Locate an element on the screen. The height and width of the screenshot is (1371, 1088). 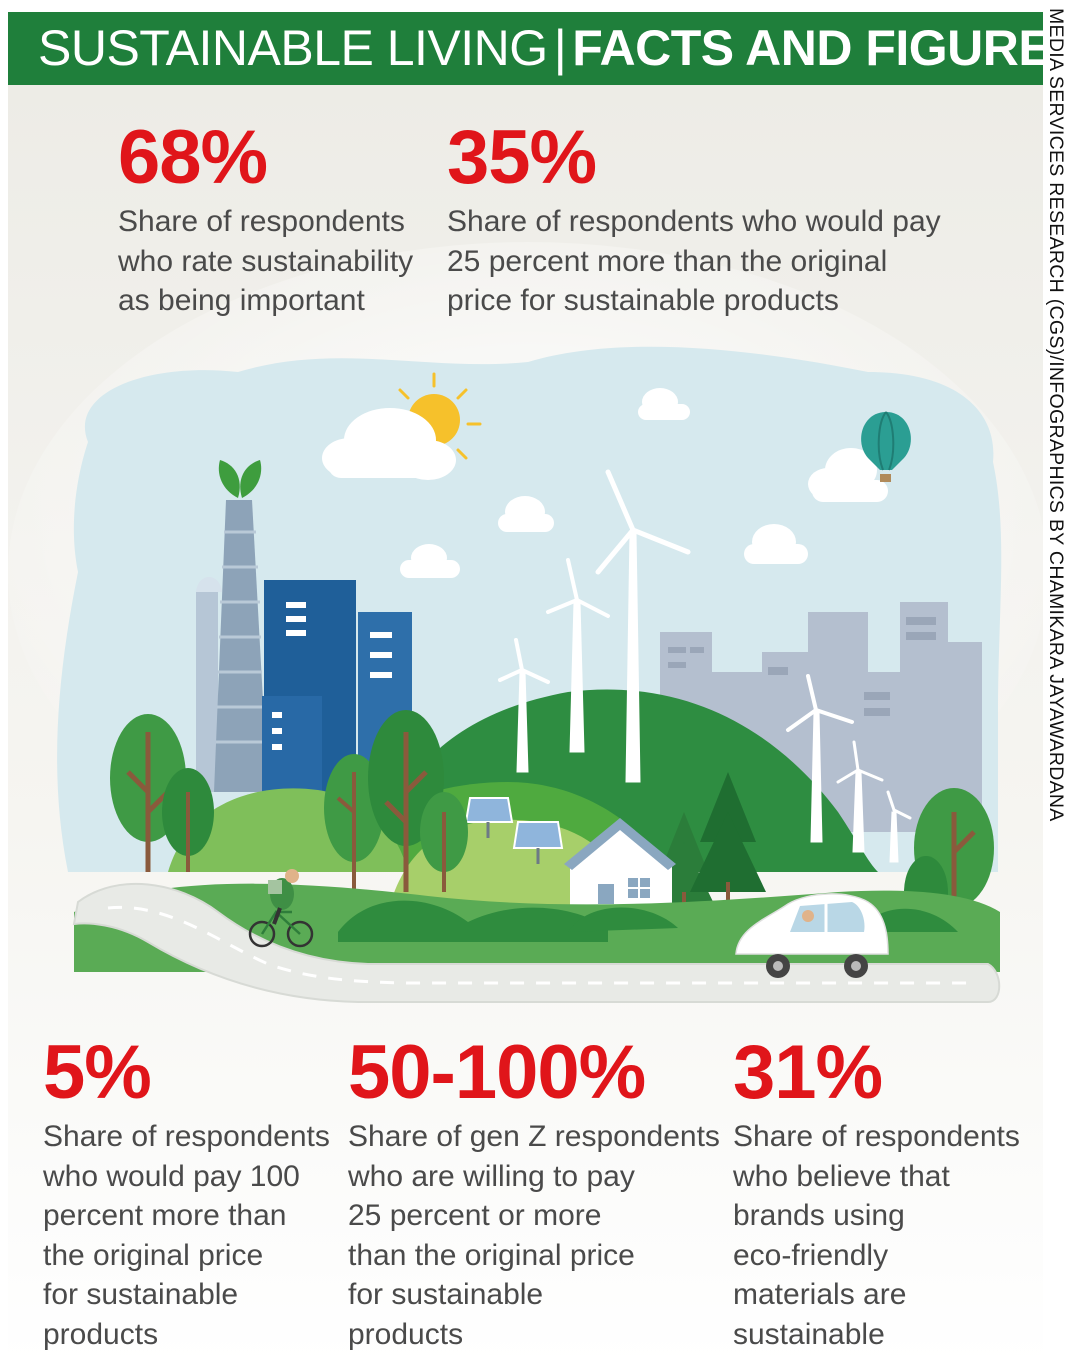
stat-value: 31% is located at coordinates (808, 1072).